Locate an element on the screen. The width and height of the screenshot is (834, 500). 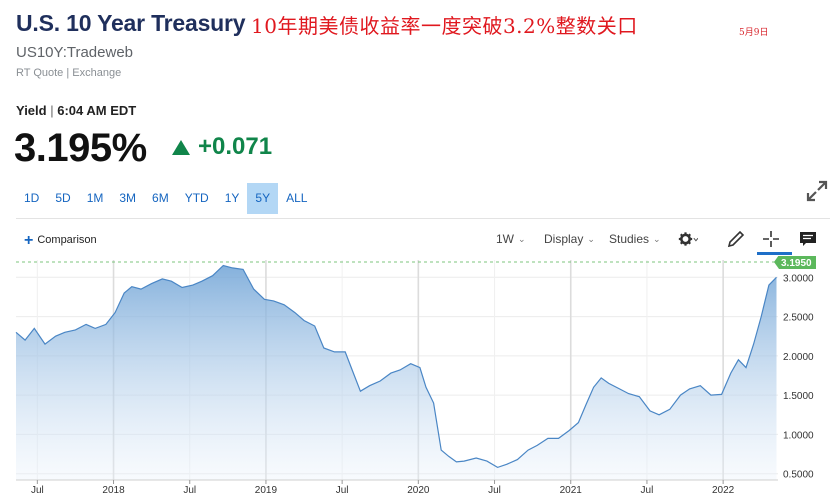
yield-timestamp: Yield | 6:04 AM EDT is located at coordinates (76, 110).